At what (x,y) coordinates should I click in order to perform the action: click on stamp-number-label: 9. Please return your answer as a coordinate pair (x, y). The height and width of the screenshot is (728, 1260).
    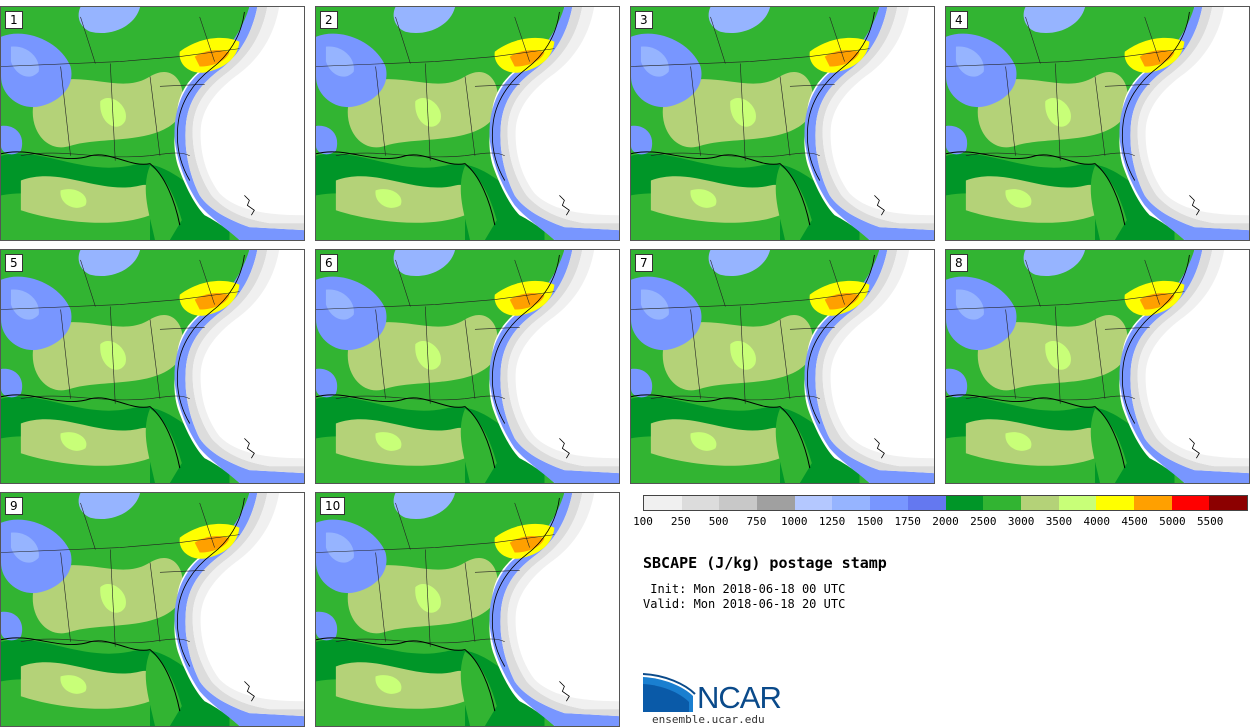
    Looking at the image, I should click on (14, 506).